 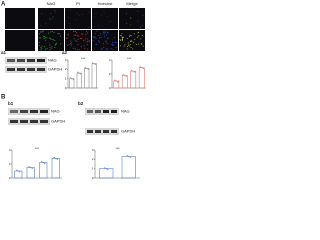 I want to click on blot-label: GAPDH, so click(x=128, y=131).